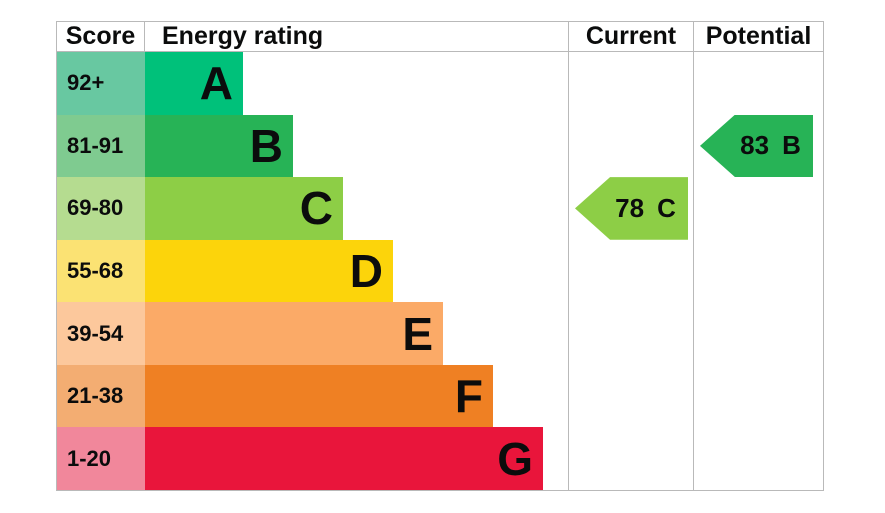 The image size is (885, 513). What do you see at coordinates (101, 396) in the screenshot?
I see `score-range-cell: 21-38` at bounding box center [101, 396].